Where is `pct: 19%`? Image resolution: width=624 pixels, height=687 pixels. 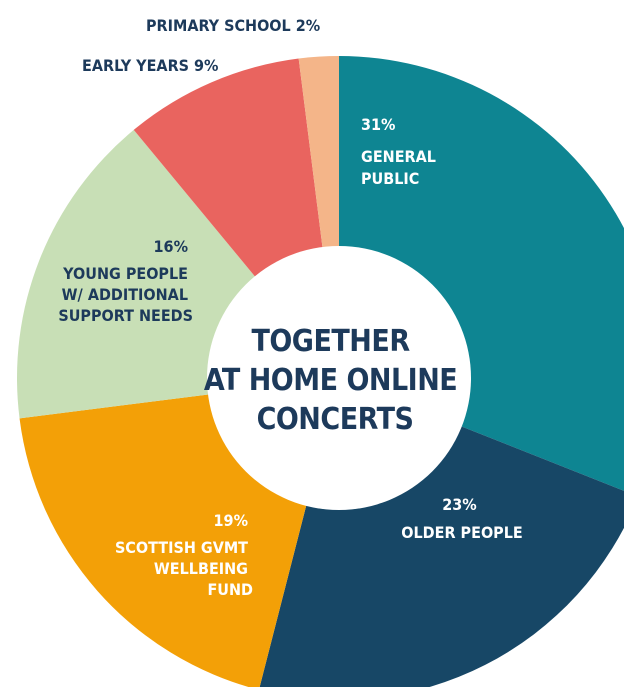
pct: 19% is located at coordinates (231, 520).